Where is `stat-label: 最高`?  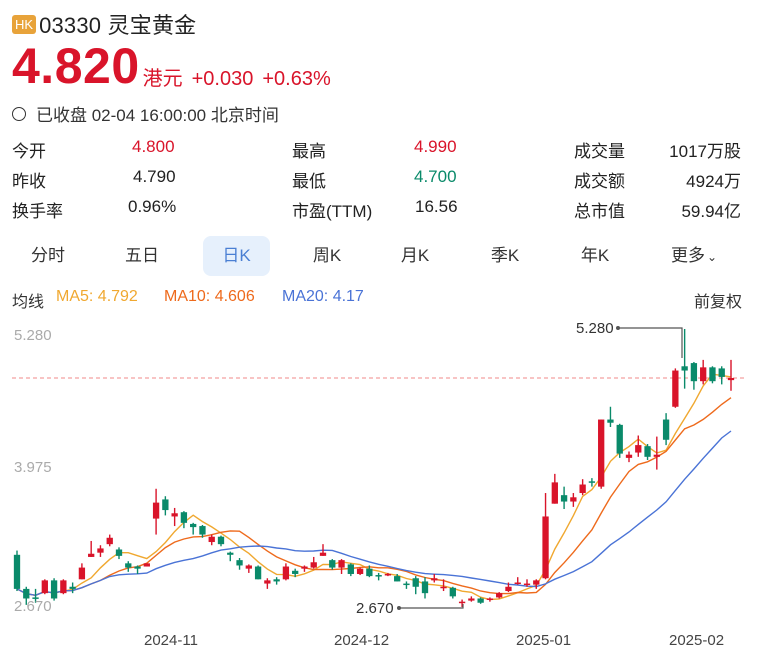
stat-label: 最高 is located at coordinates (309, 151).